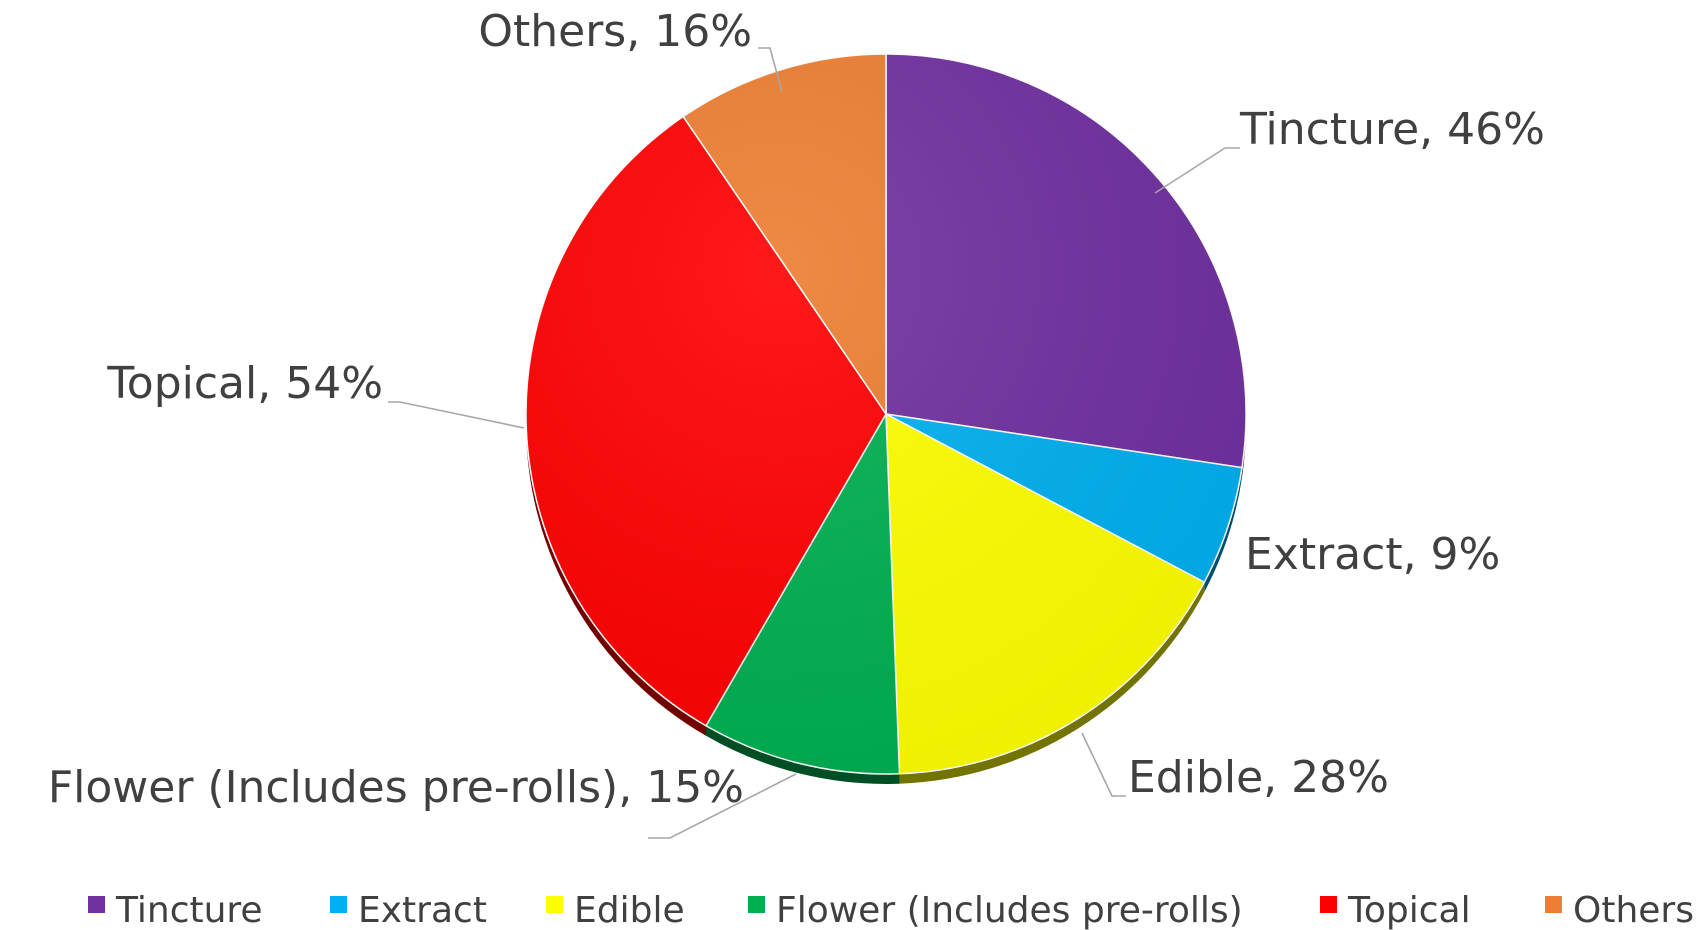 Image resolution: width=1701 pixels, height=930 pixels. Describe the element at coordinates (1372, 554) in the screenshot. I see `data-label-extract: Extract, 9%` at that location.